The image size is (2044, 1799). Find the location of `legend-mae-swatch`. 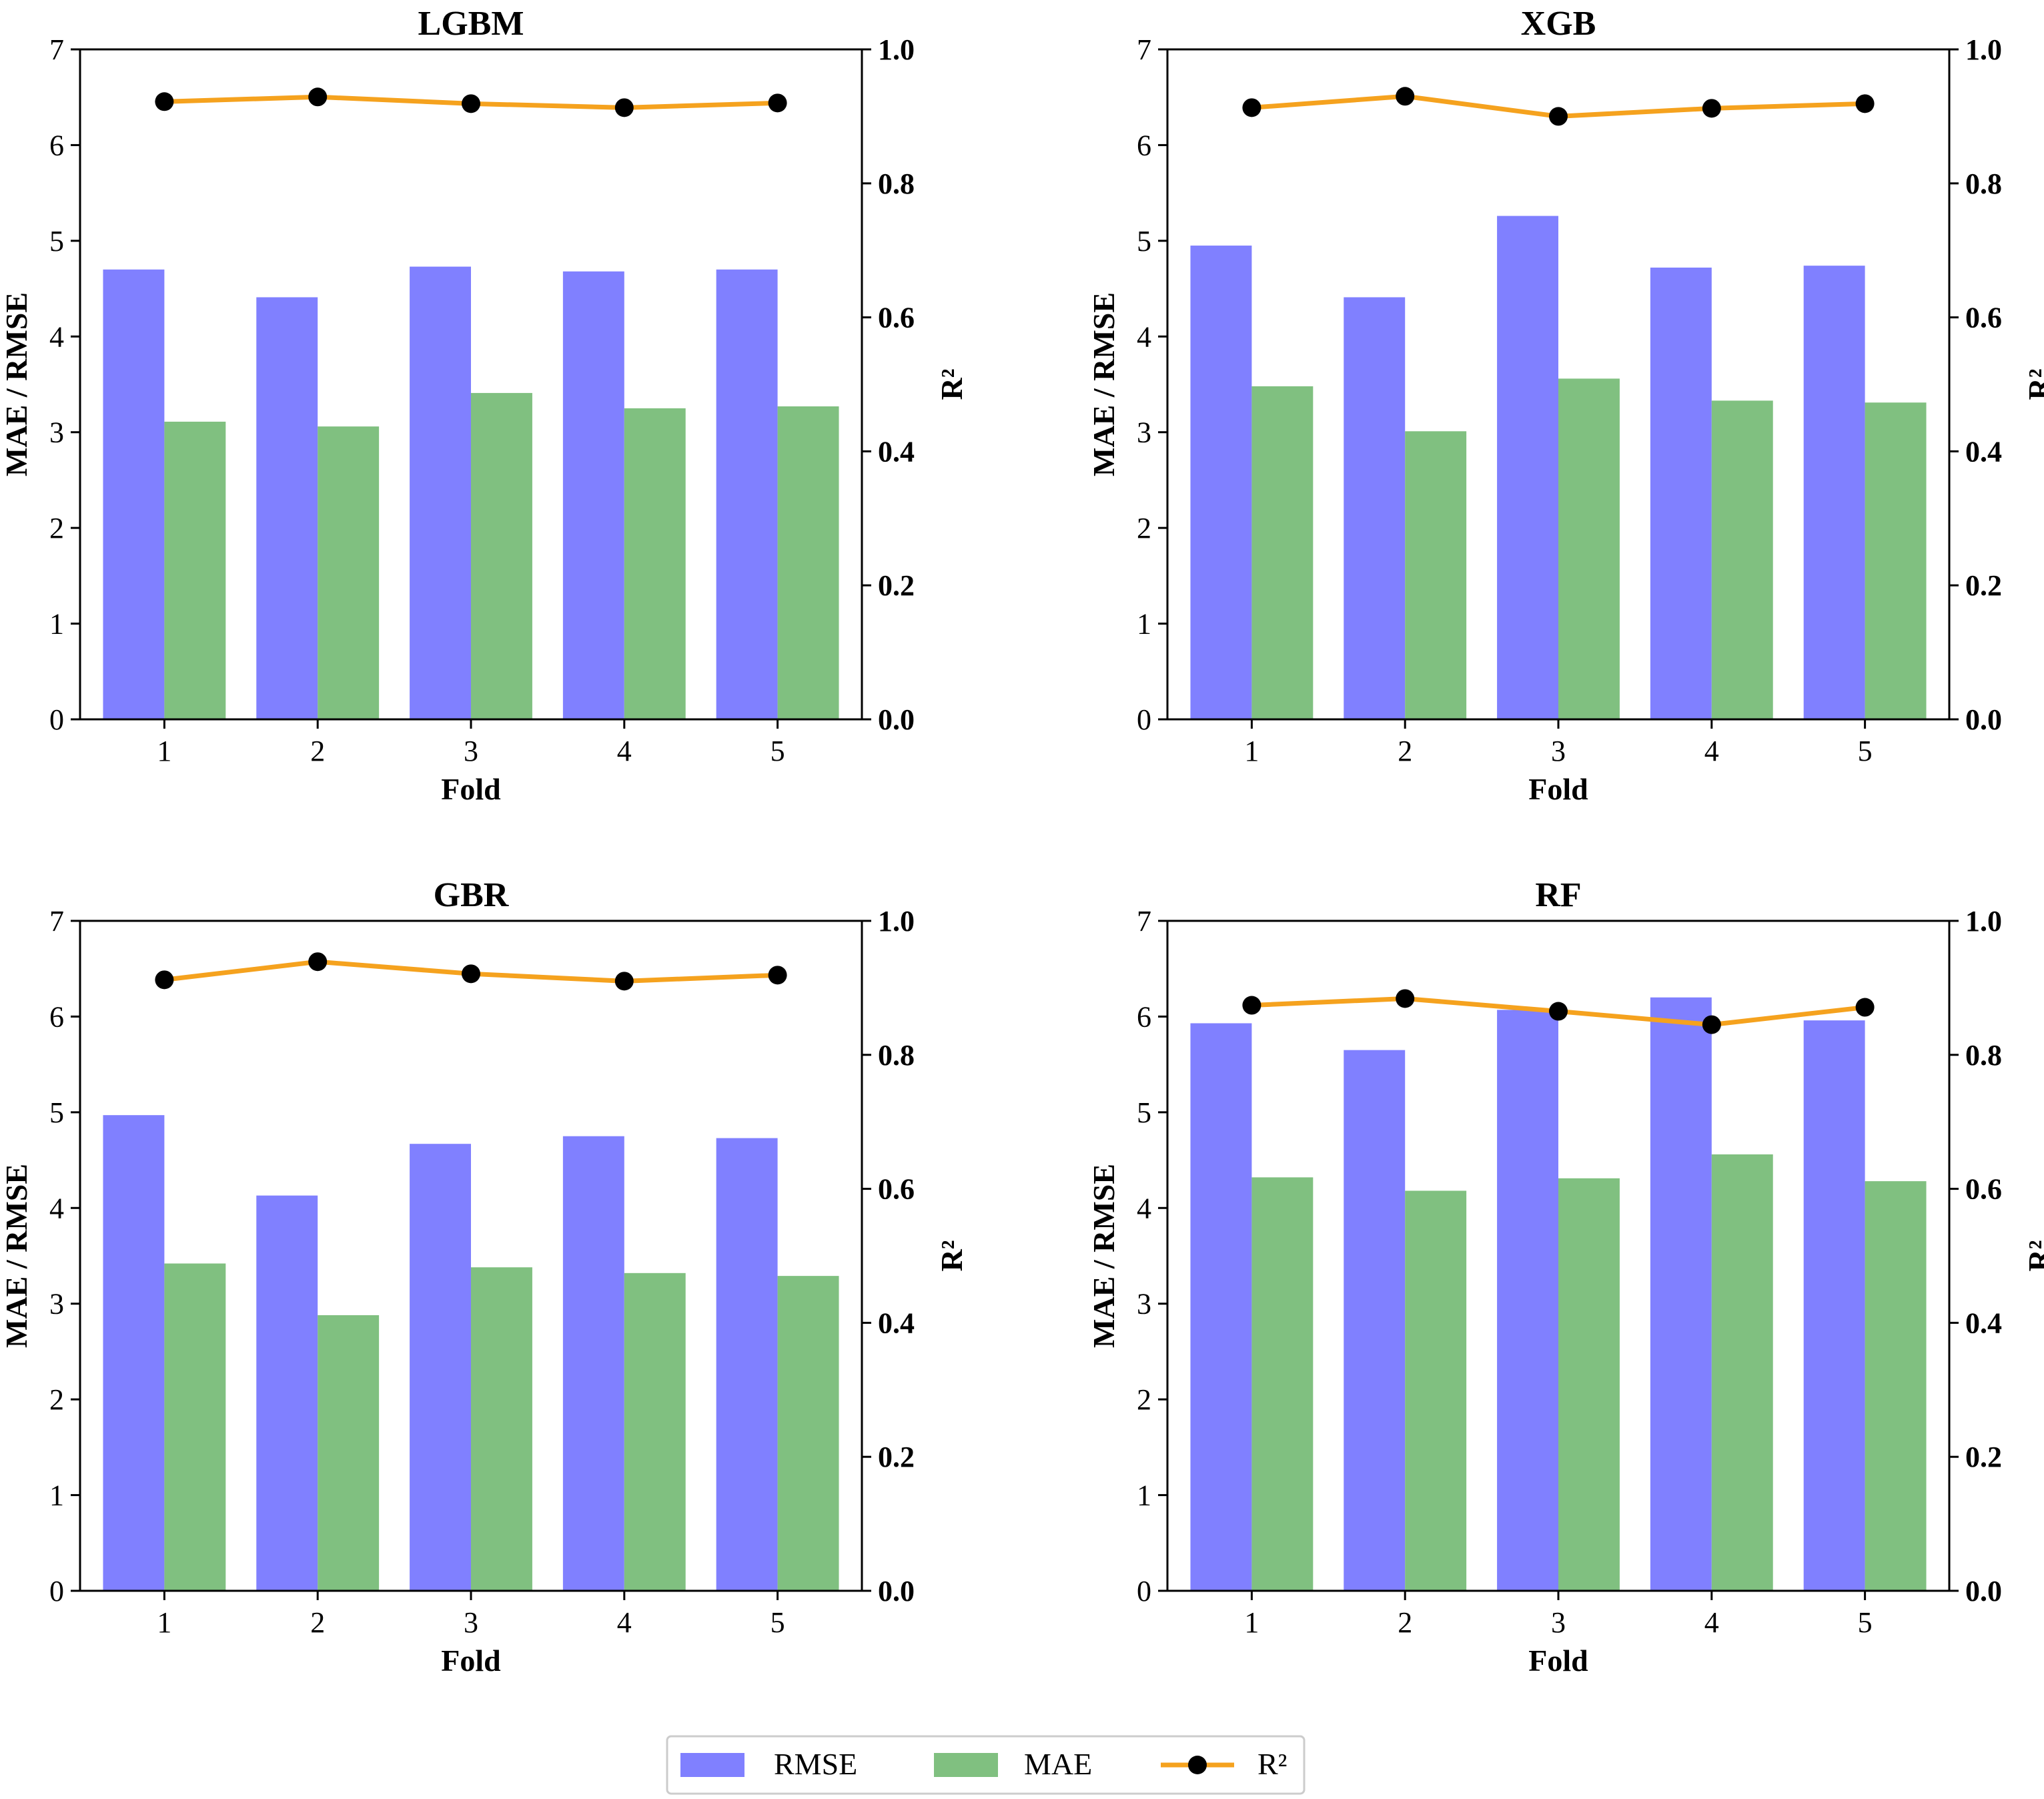

legend-mae-swatch is located at coordinates (966, 1765).